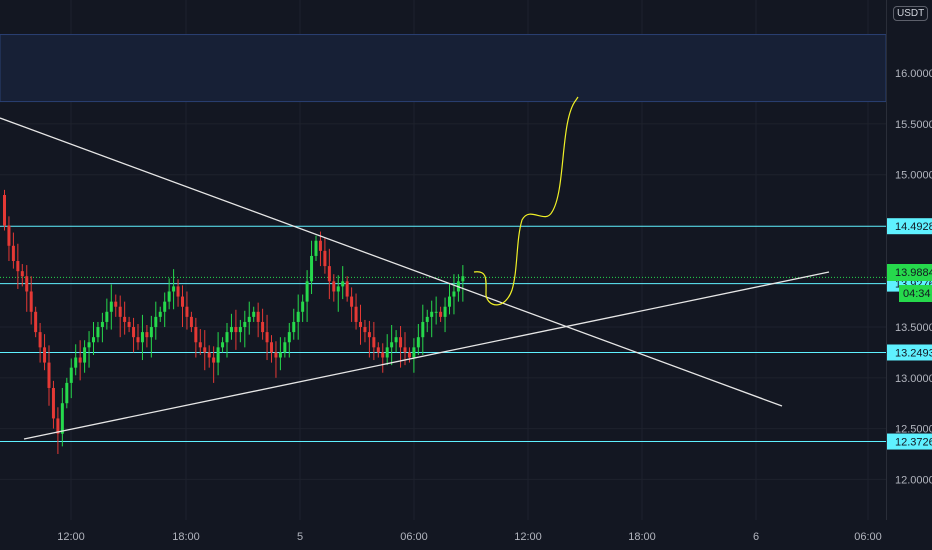 The height and width of the screenshot is (550, 932). Describe the element at coordinates (913, 227) in the screenshot. I see `level-price-label: 14.4928` at that location.